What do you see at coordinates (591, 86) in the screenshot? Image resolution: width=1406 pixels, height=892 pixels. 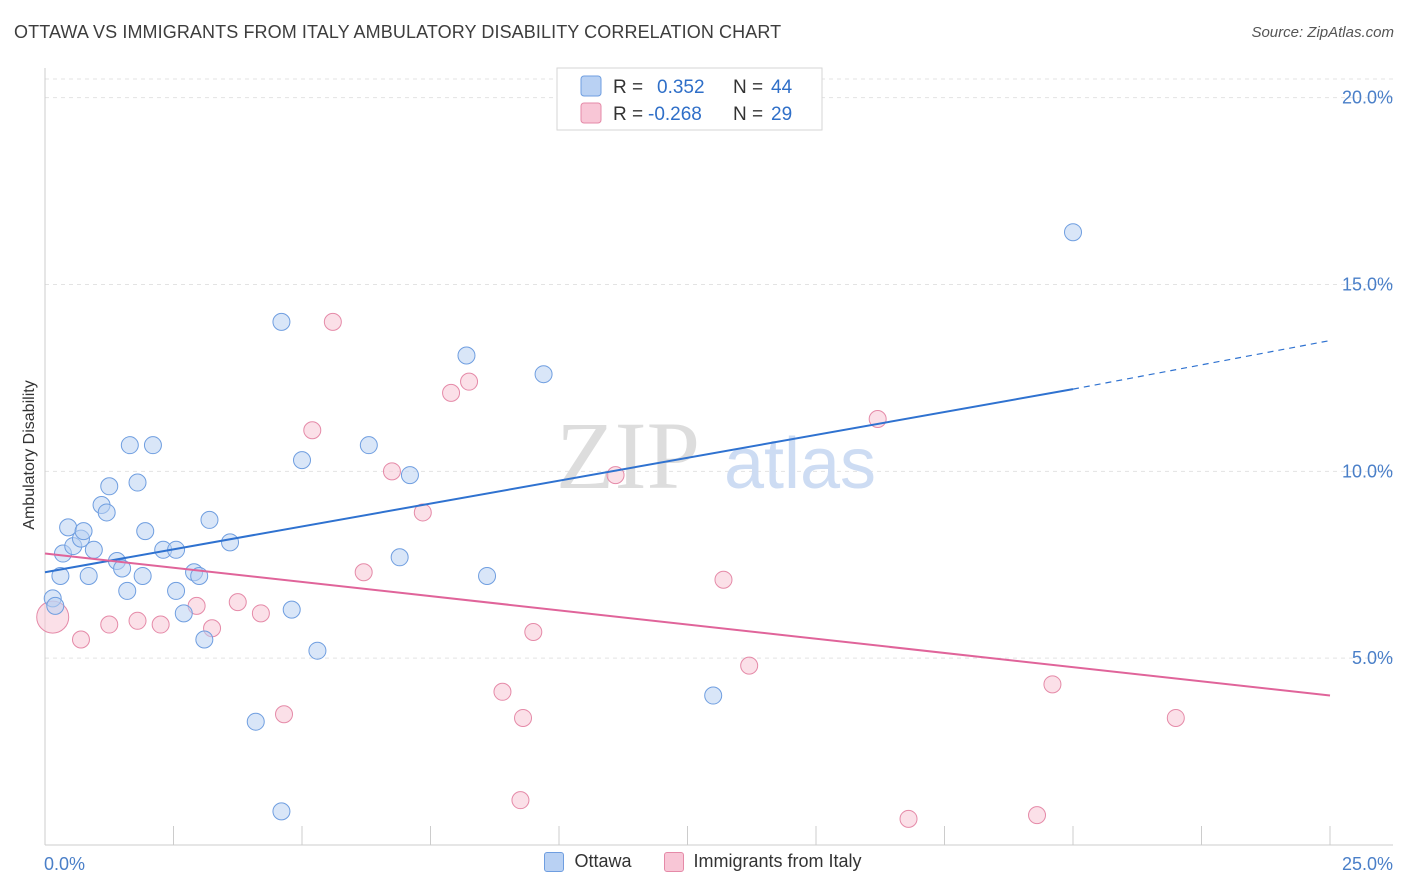 I see `legend-swatch-ottawa` at bounding box center [591, 86].